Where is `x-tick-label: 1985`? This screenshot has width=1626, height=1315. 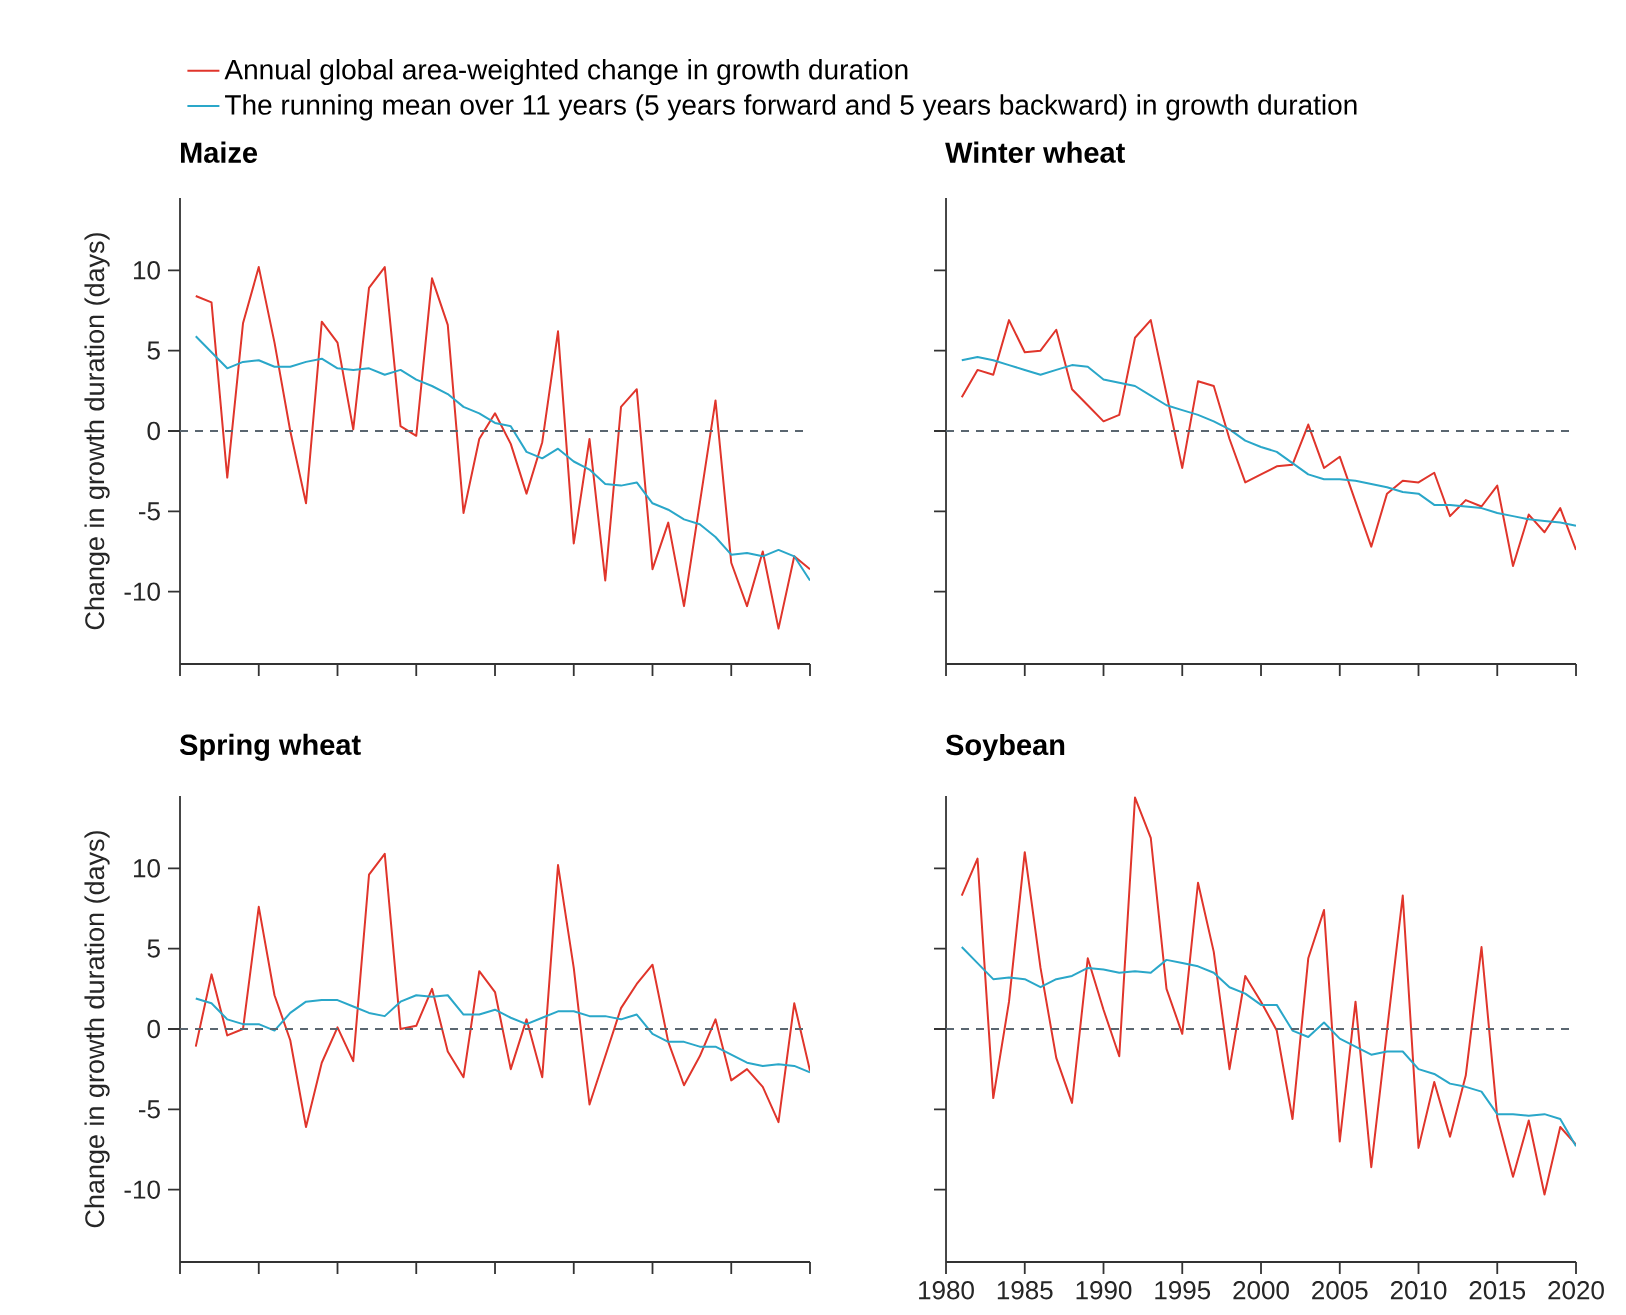
x-tick-label: 1985 is located at coordinates (1025, 1290).